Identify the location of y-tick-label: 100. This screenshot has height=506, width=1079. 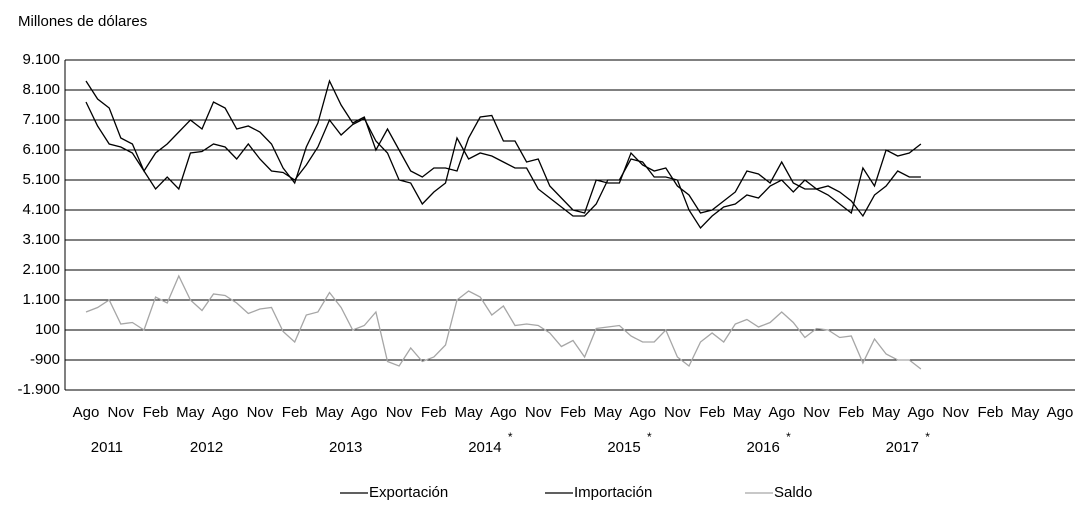
(47, 329).